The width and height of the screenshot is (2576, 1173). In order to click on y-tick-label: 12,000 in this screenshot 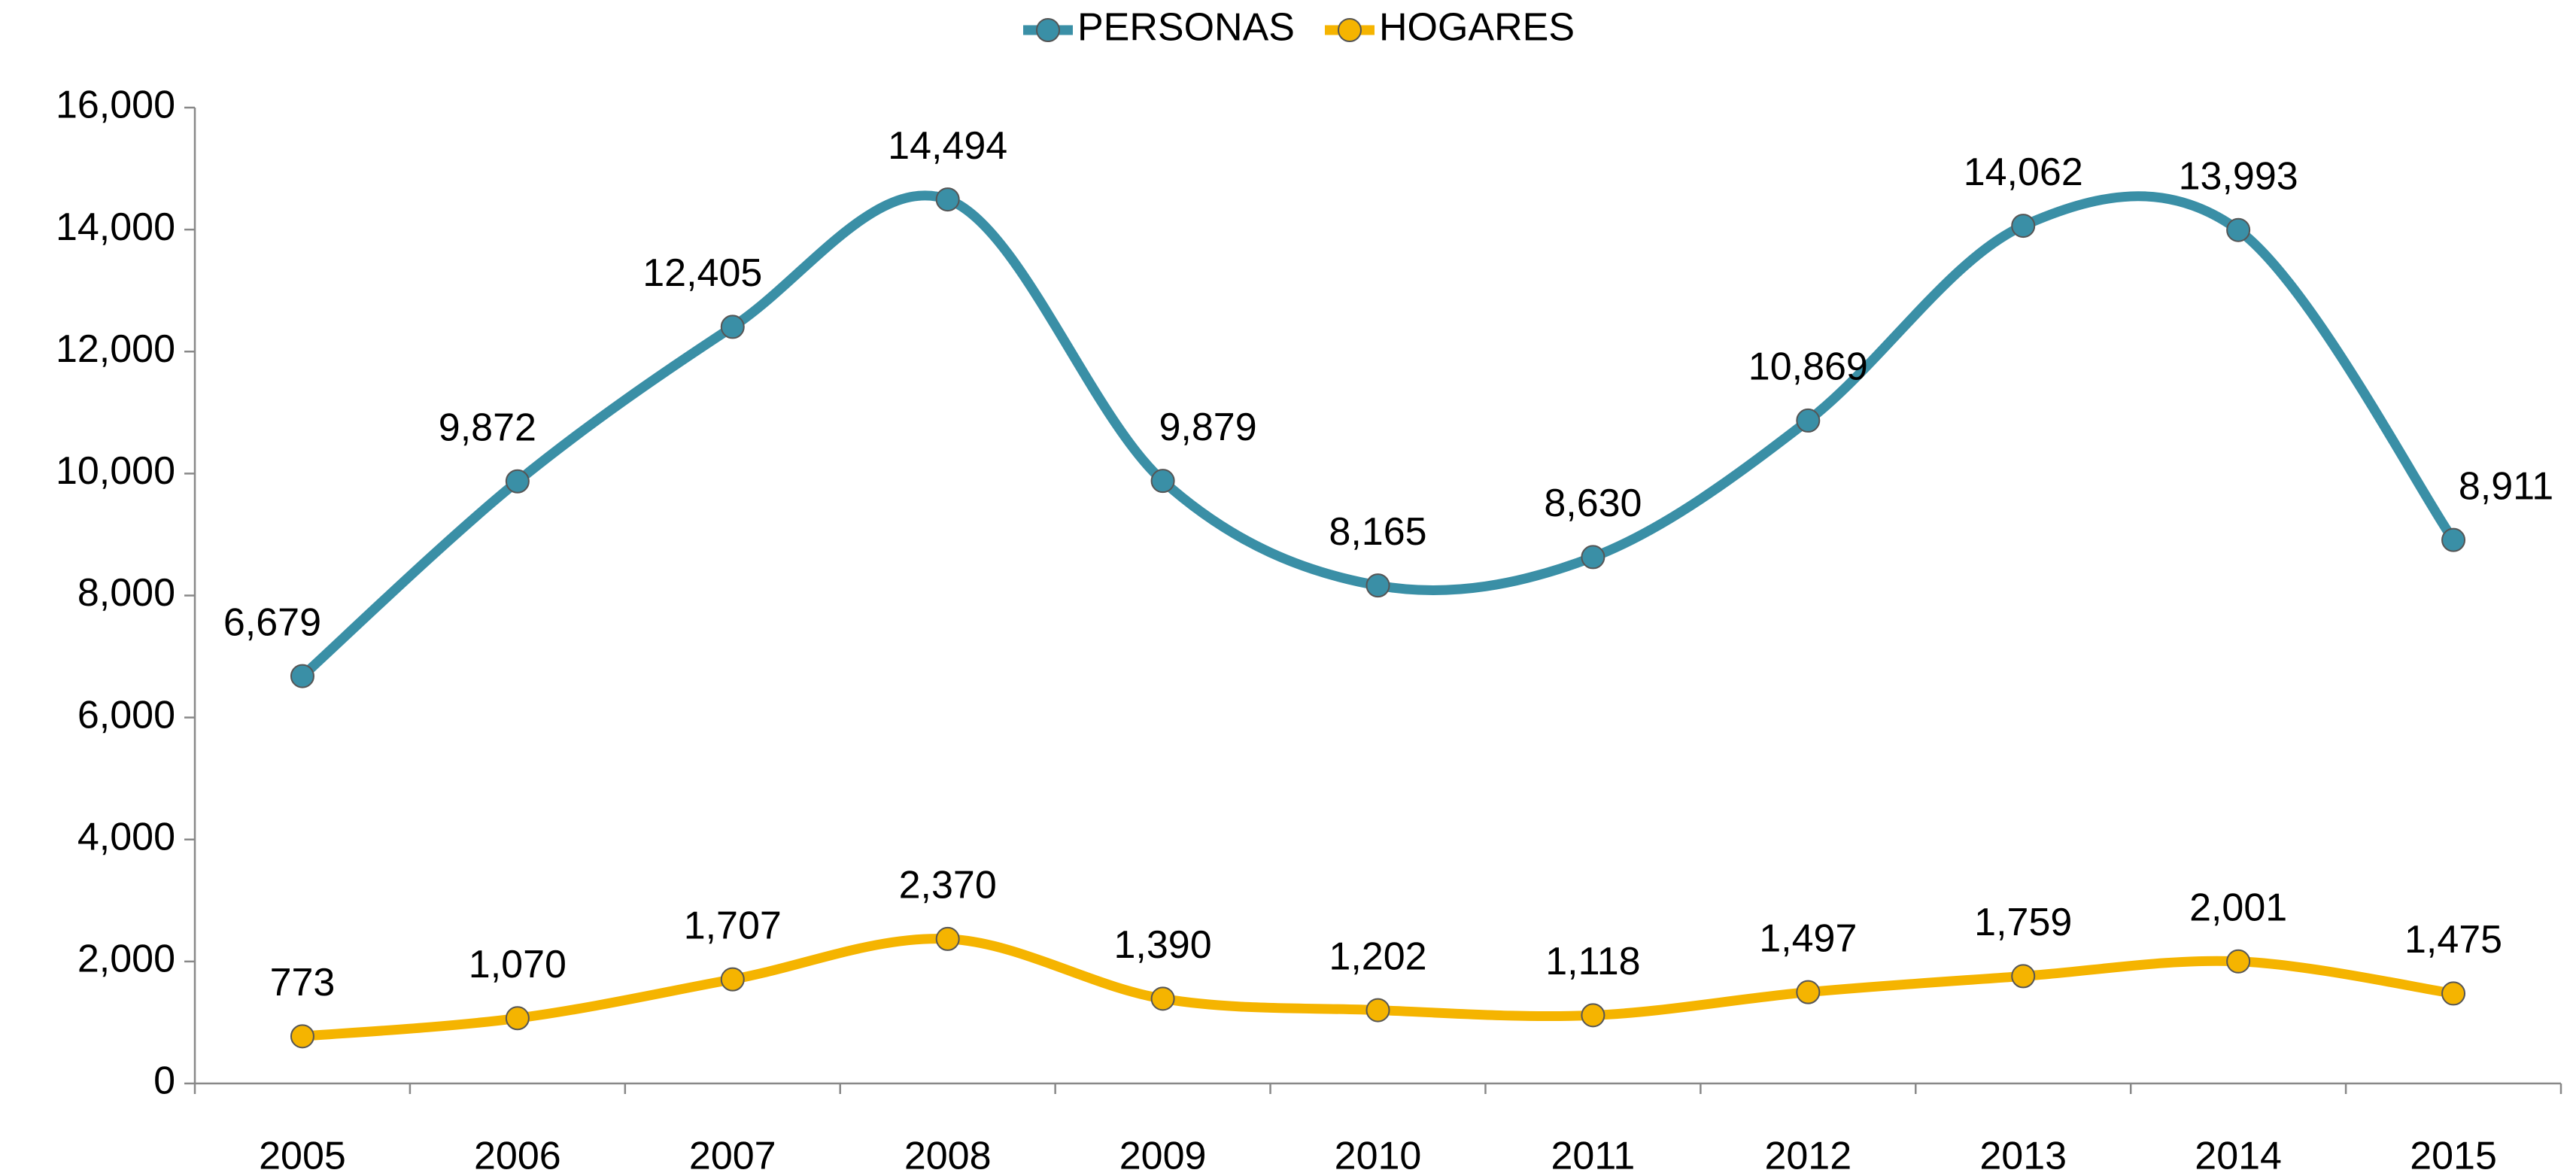, I will do `click(115, 349)`.